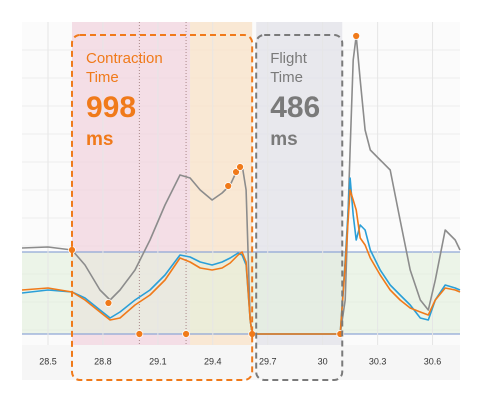 The image size is (480, 409). Describe the element at coordinates (158, 361) in the screenshot. I see `x-tick-label: 29.1` at that location.